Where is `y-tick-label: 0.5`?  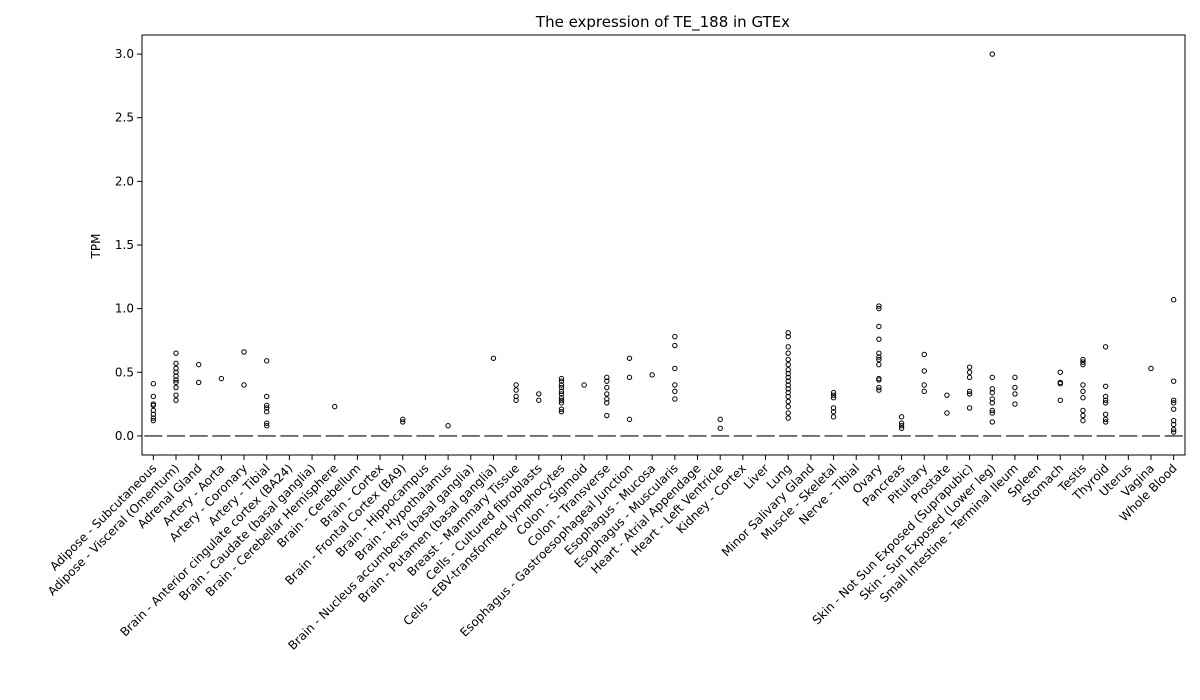
y-tick-label: 0.5 is located at coordinates (124, 372).